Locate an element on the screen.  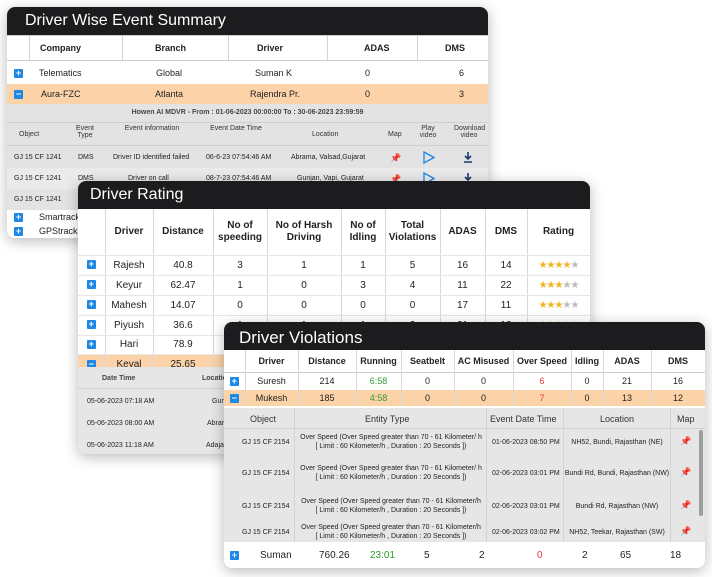
cell-running: 23:01 is located at coordinates (383, 555).